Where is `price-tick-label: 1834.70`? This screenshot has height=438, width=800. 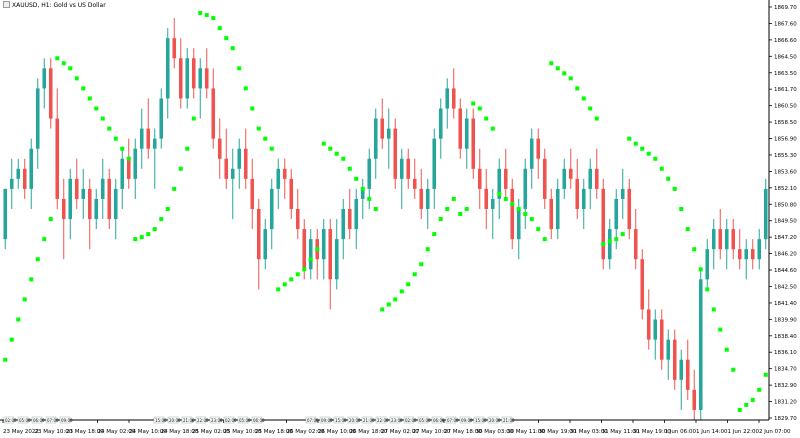 price-tick-label: 1834.70 is located at coordinates (785, 370).